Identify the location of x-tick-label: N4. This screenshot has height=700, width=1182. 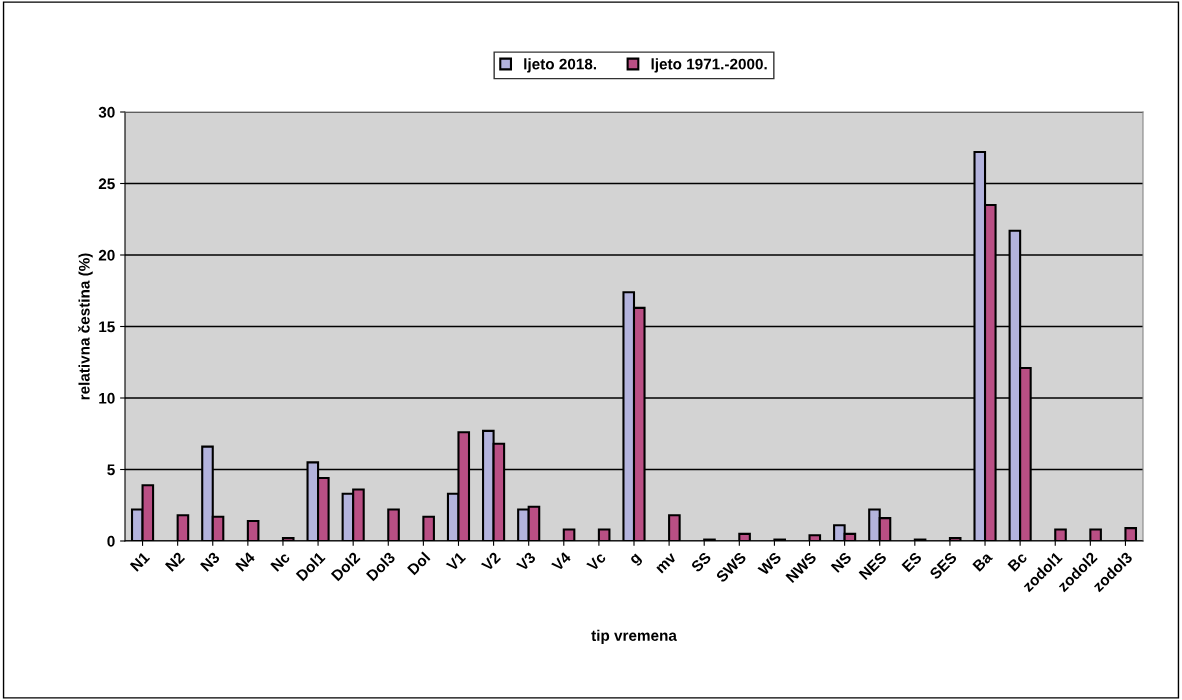
(245, 561).